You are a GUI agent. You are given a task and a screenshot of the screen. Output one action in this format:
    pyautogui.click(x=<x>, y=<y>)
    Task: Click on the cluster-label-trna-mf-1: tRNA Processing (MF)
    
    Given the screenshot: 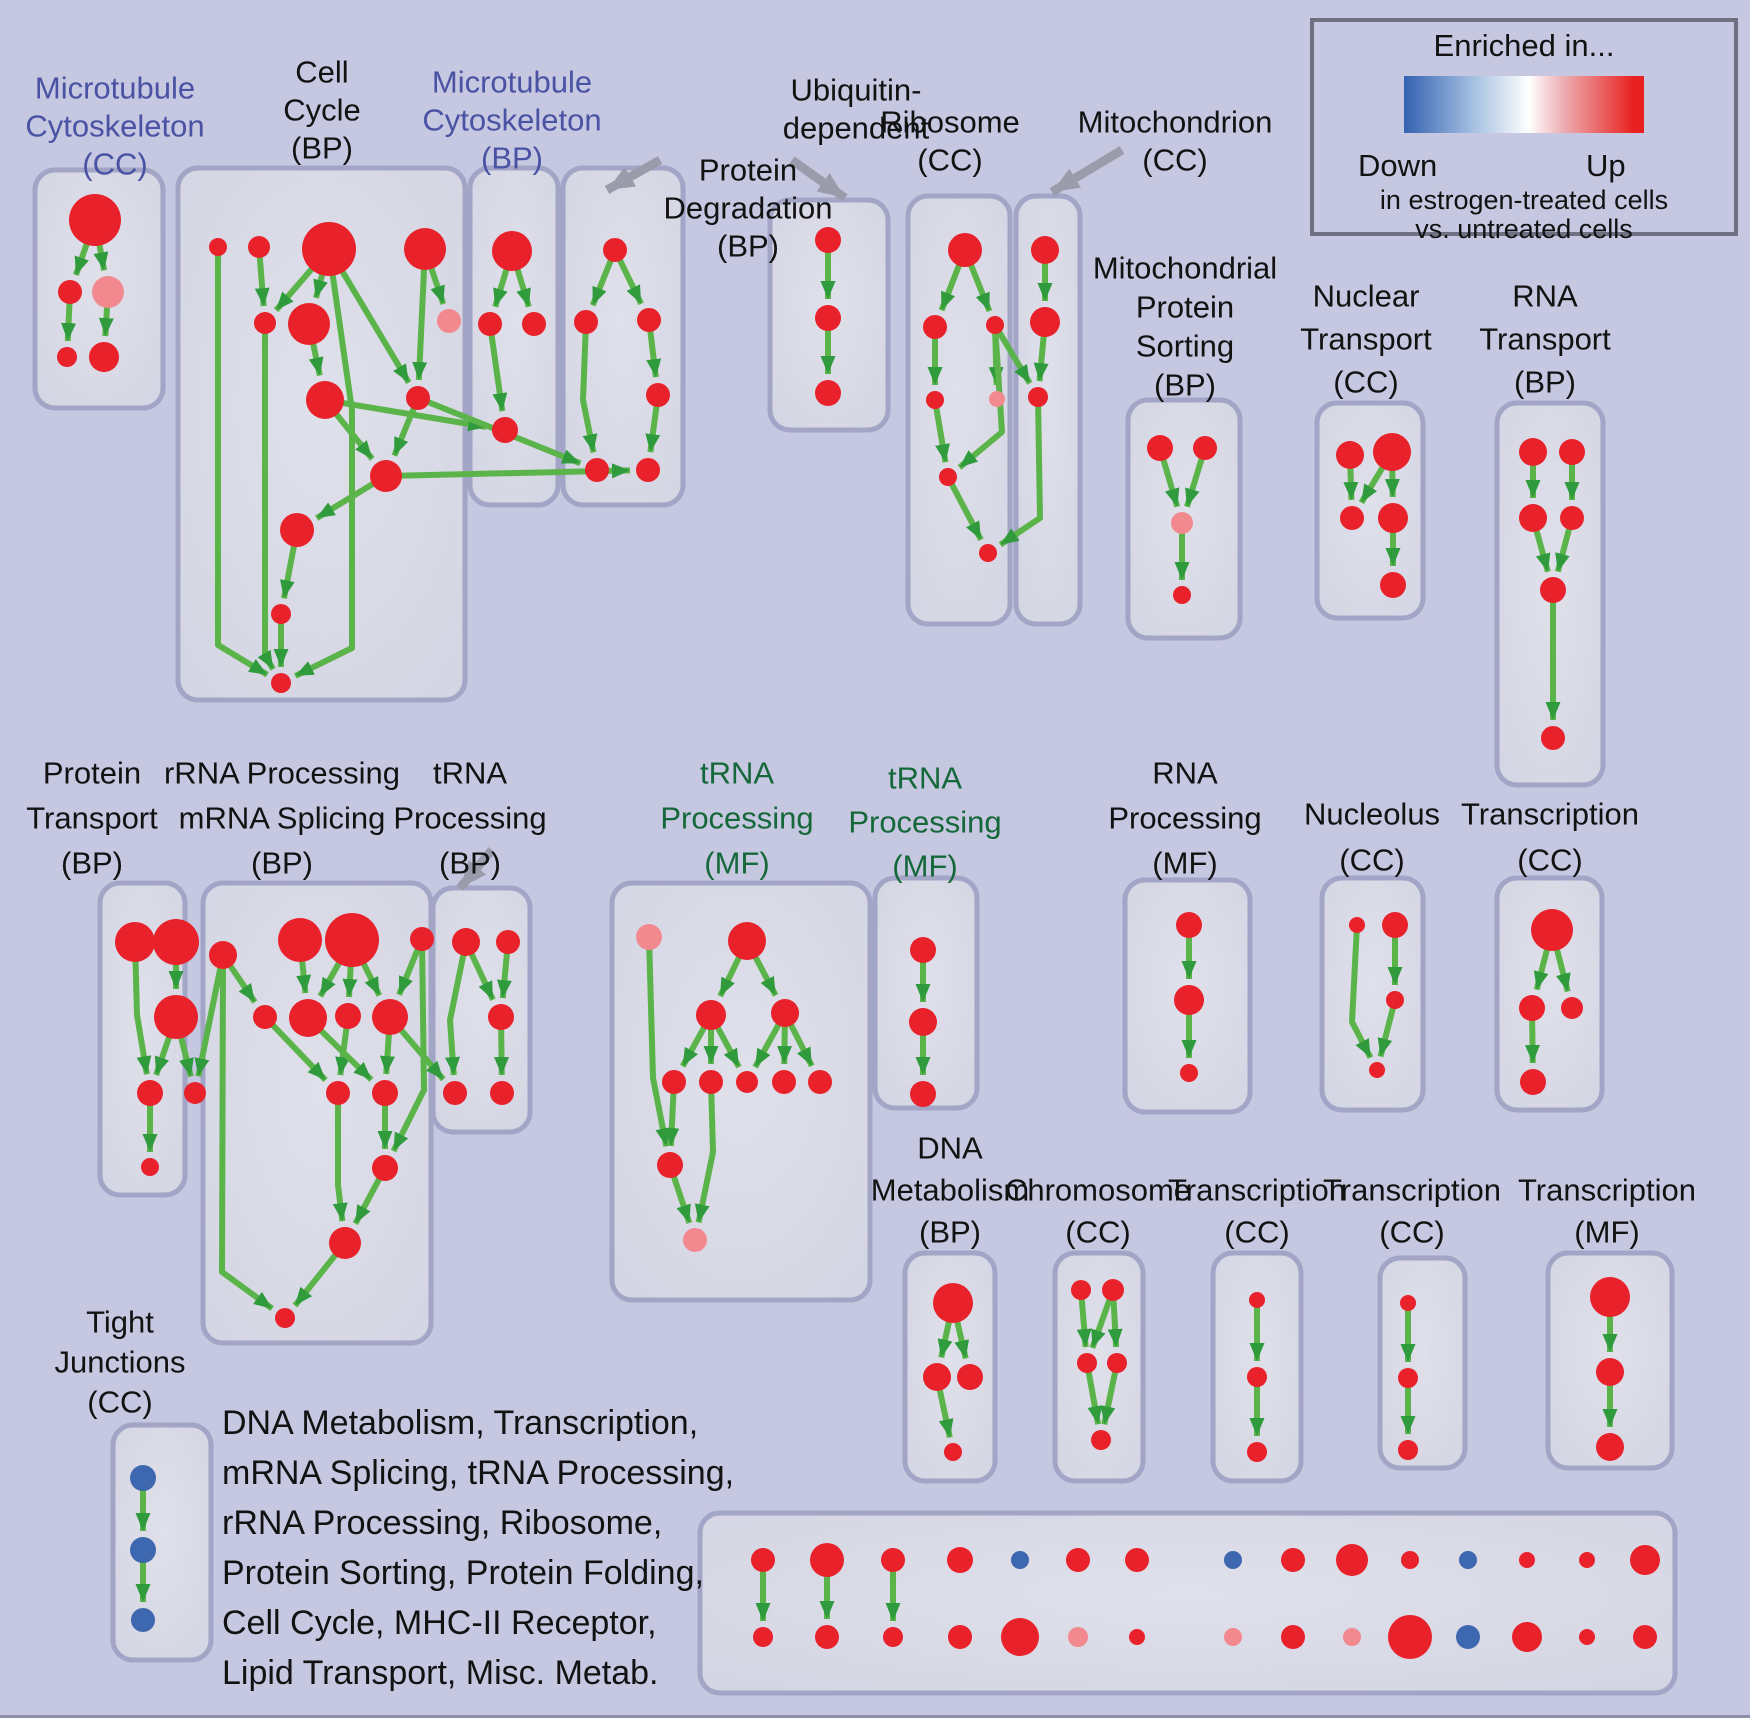 What is the action you would take?
    pyautogui.click(x=736, y=818)
    